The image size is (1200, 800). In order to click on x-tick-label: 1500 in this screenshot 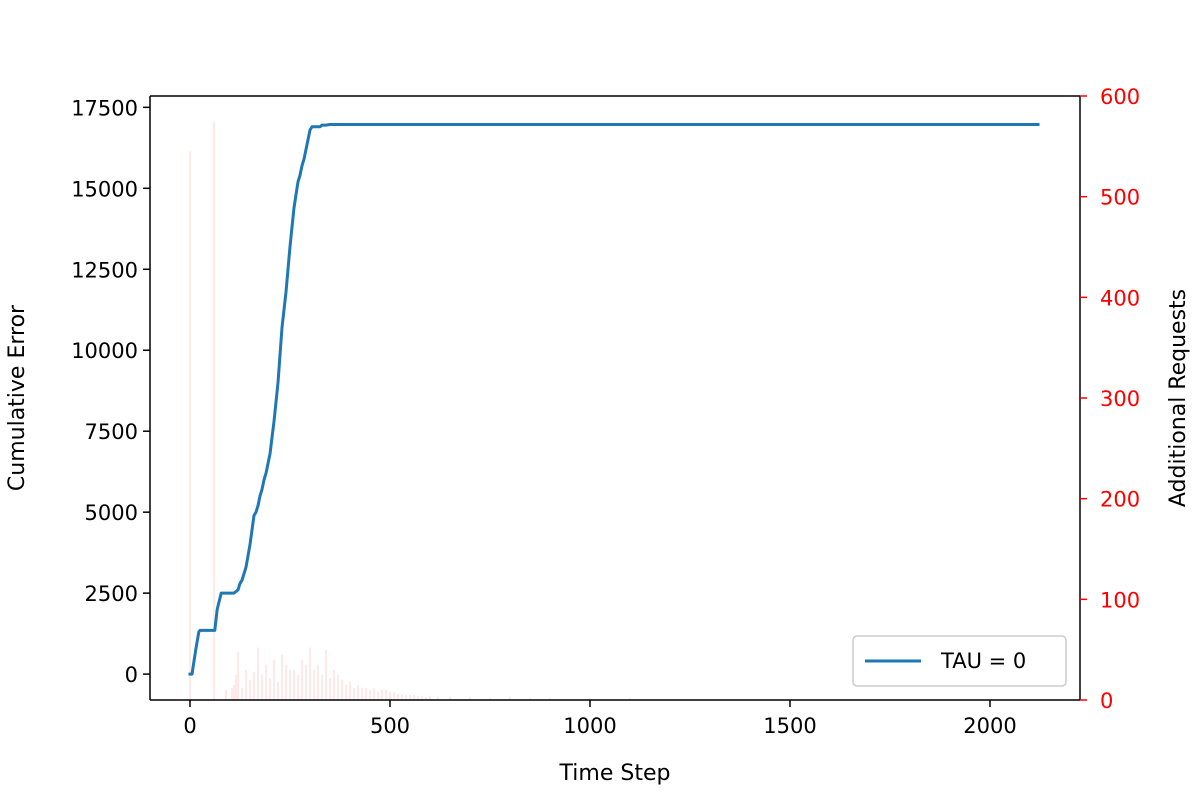, I will do `click(789, 726)`.